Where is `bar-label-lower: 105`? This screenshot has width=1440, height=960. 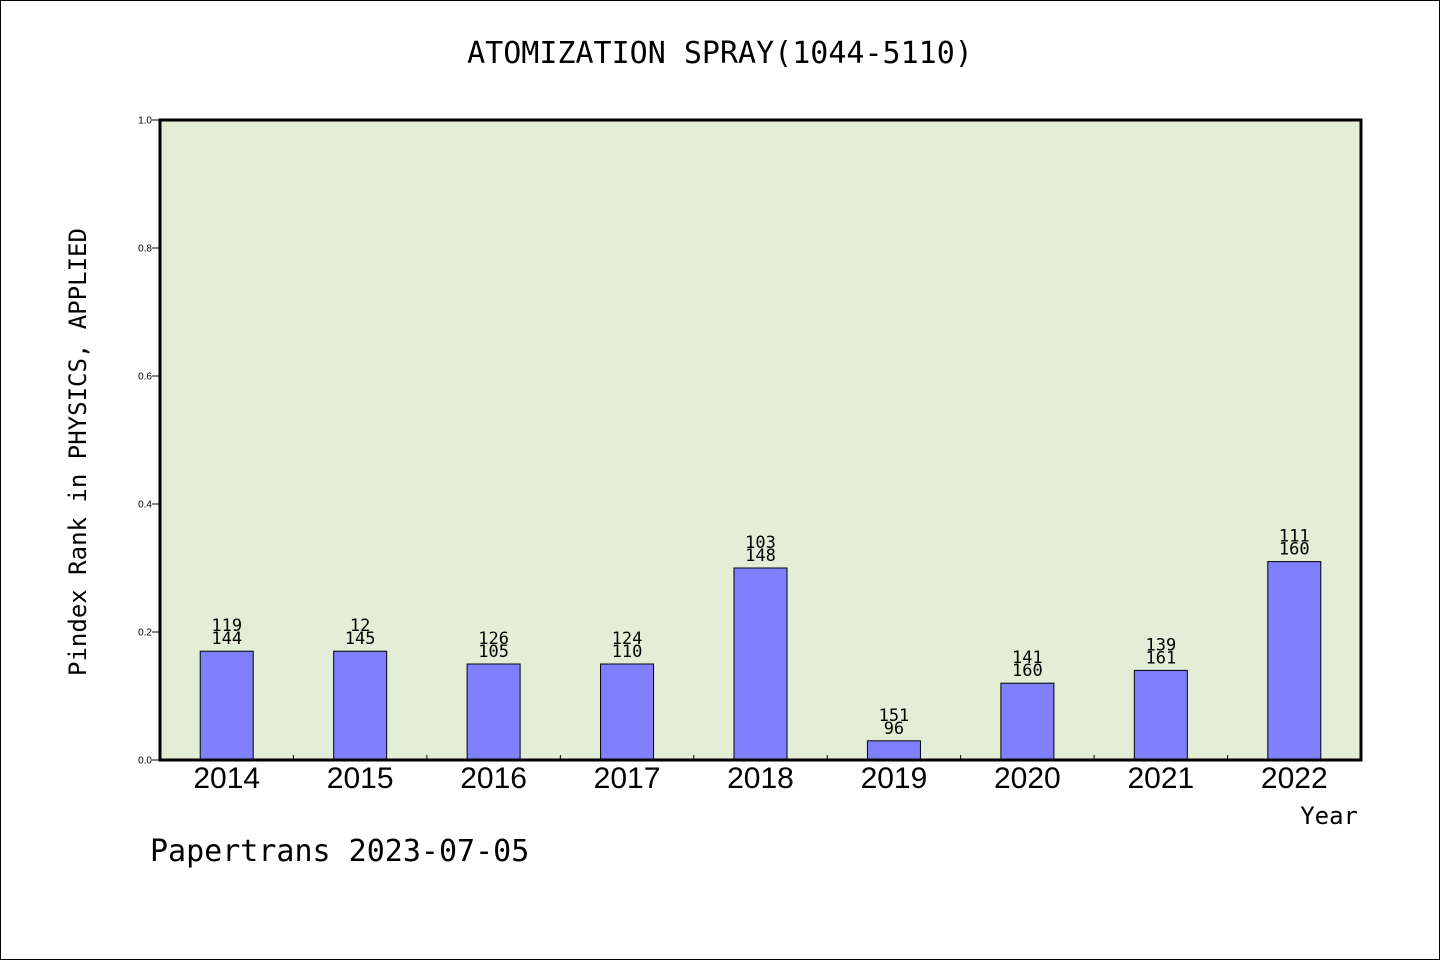 bar-label-lower: 105 is located at coordinates (493, 652).